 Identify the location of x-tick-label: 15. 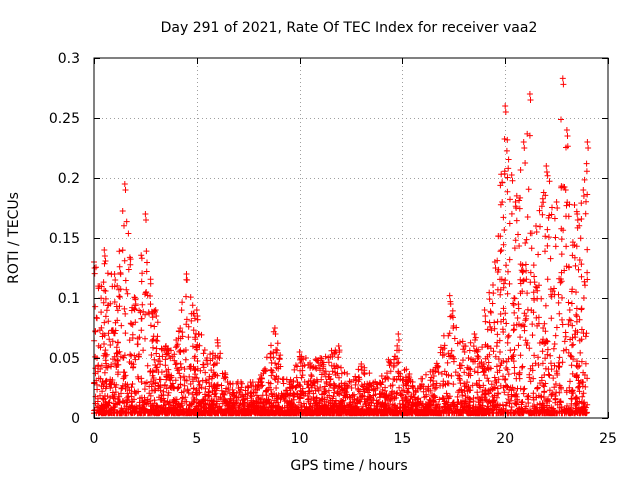
(402, 439).